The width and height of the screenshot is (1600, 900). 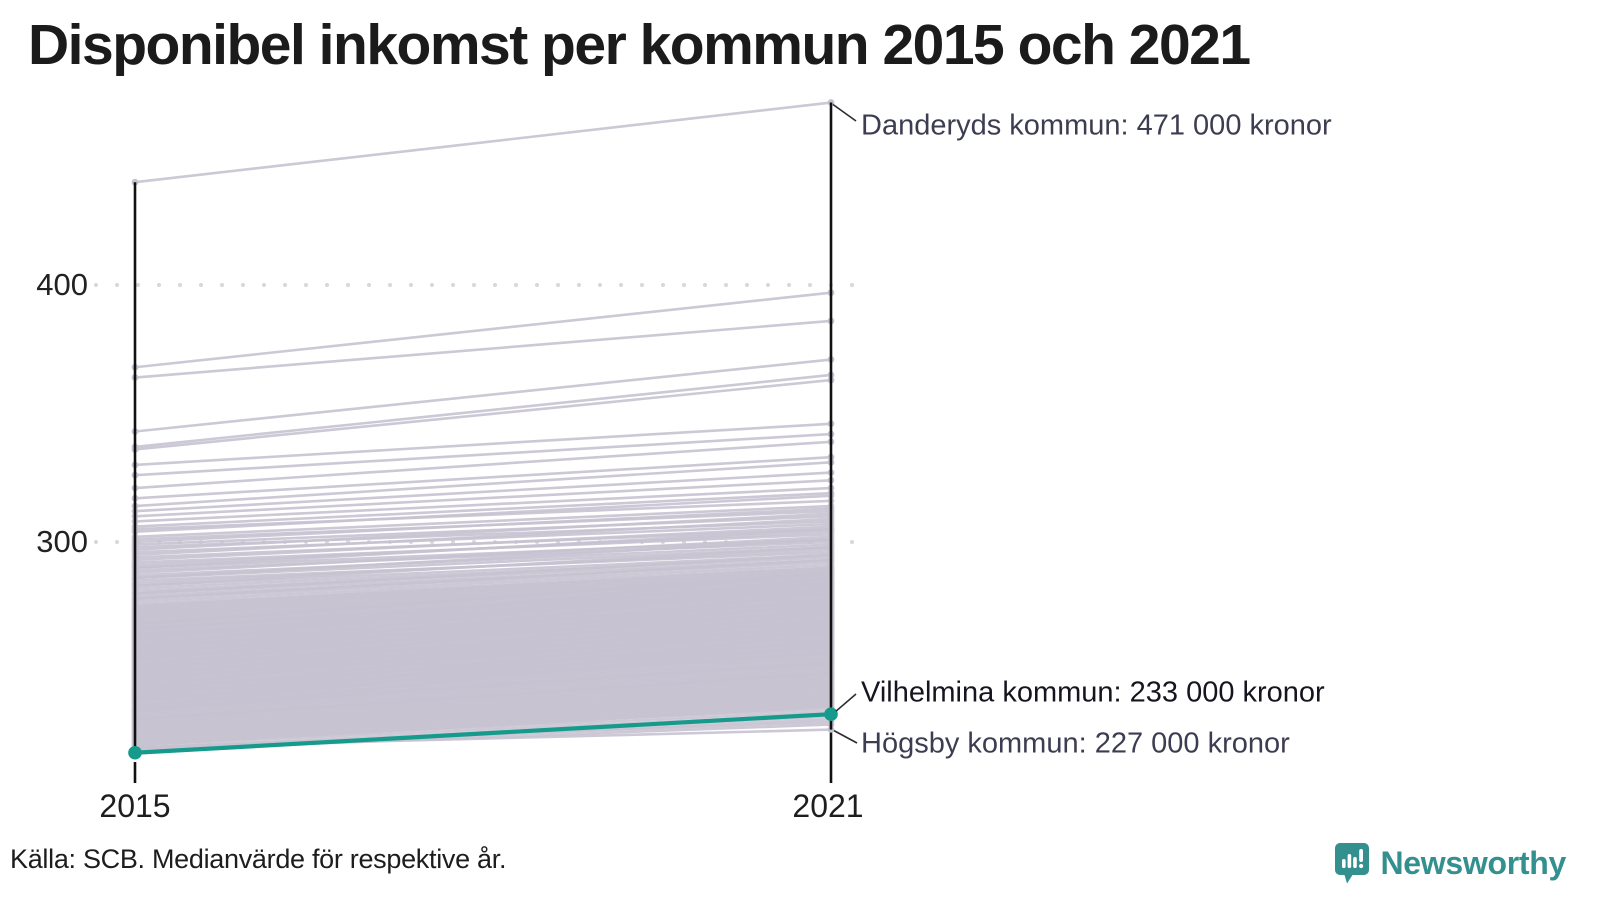 What do you see at coordinates (62, 541) in the screenshot?
I see `y-axis-tick-300: 300` at bounding box center [62, 541].